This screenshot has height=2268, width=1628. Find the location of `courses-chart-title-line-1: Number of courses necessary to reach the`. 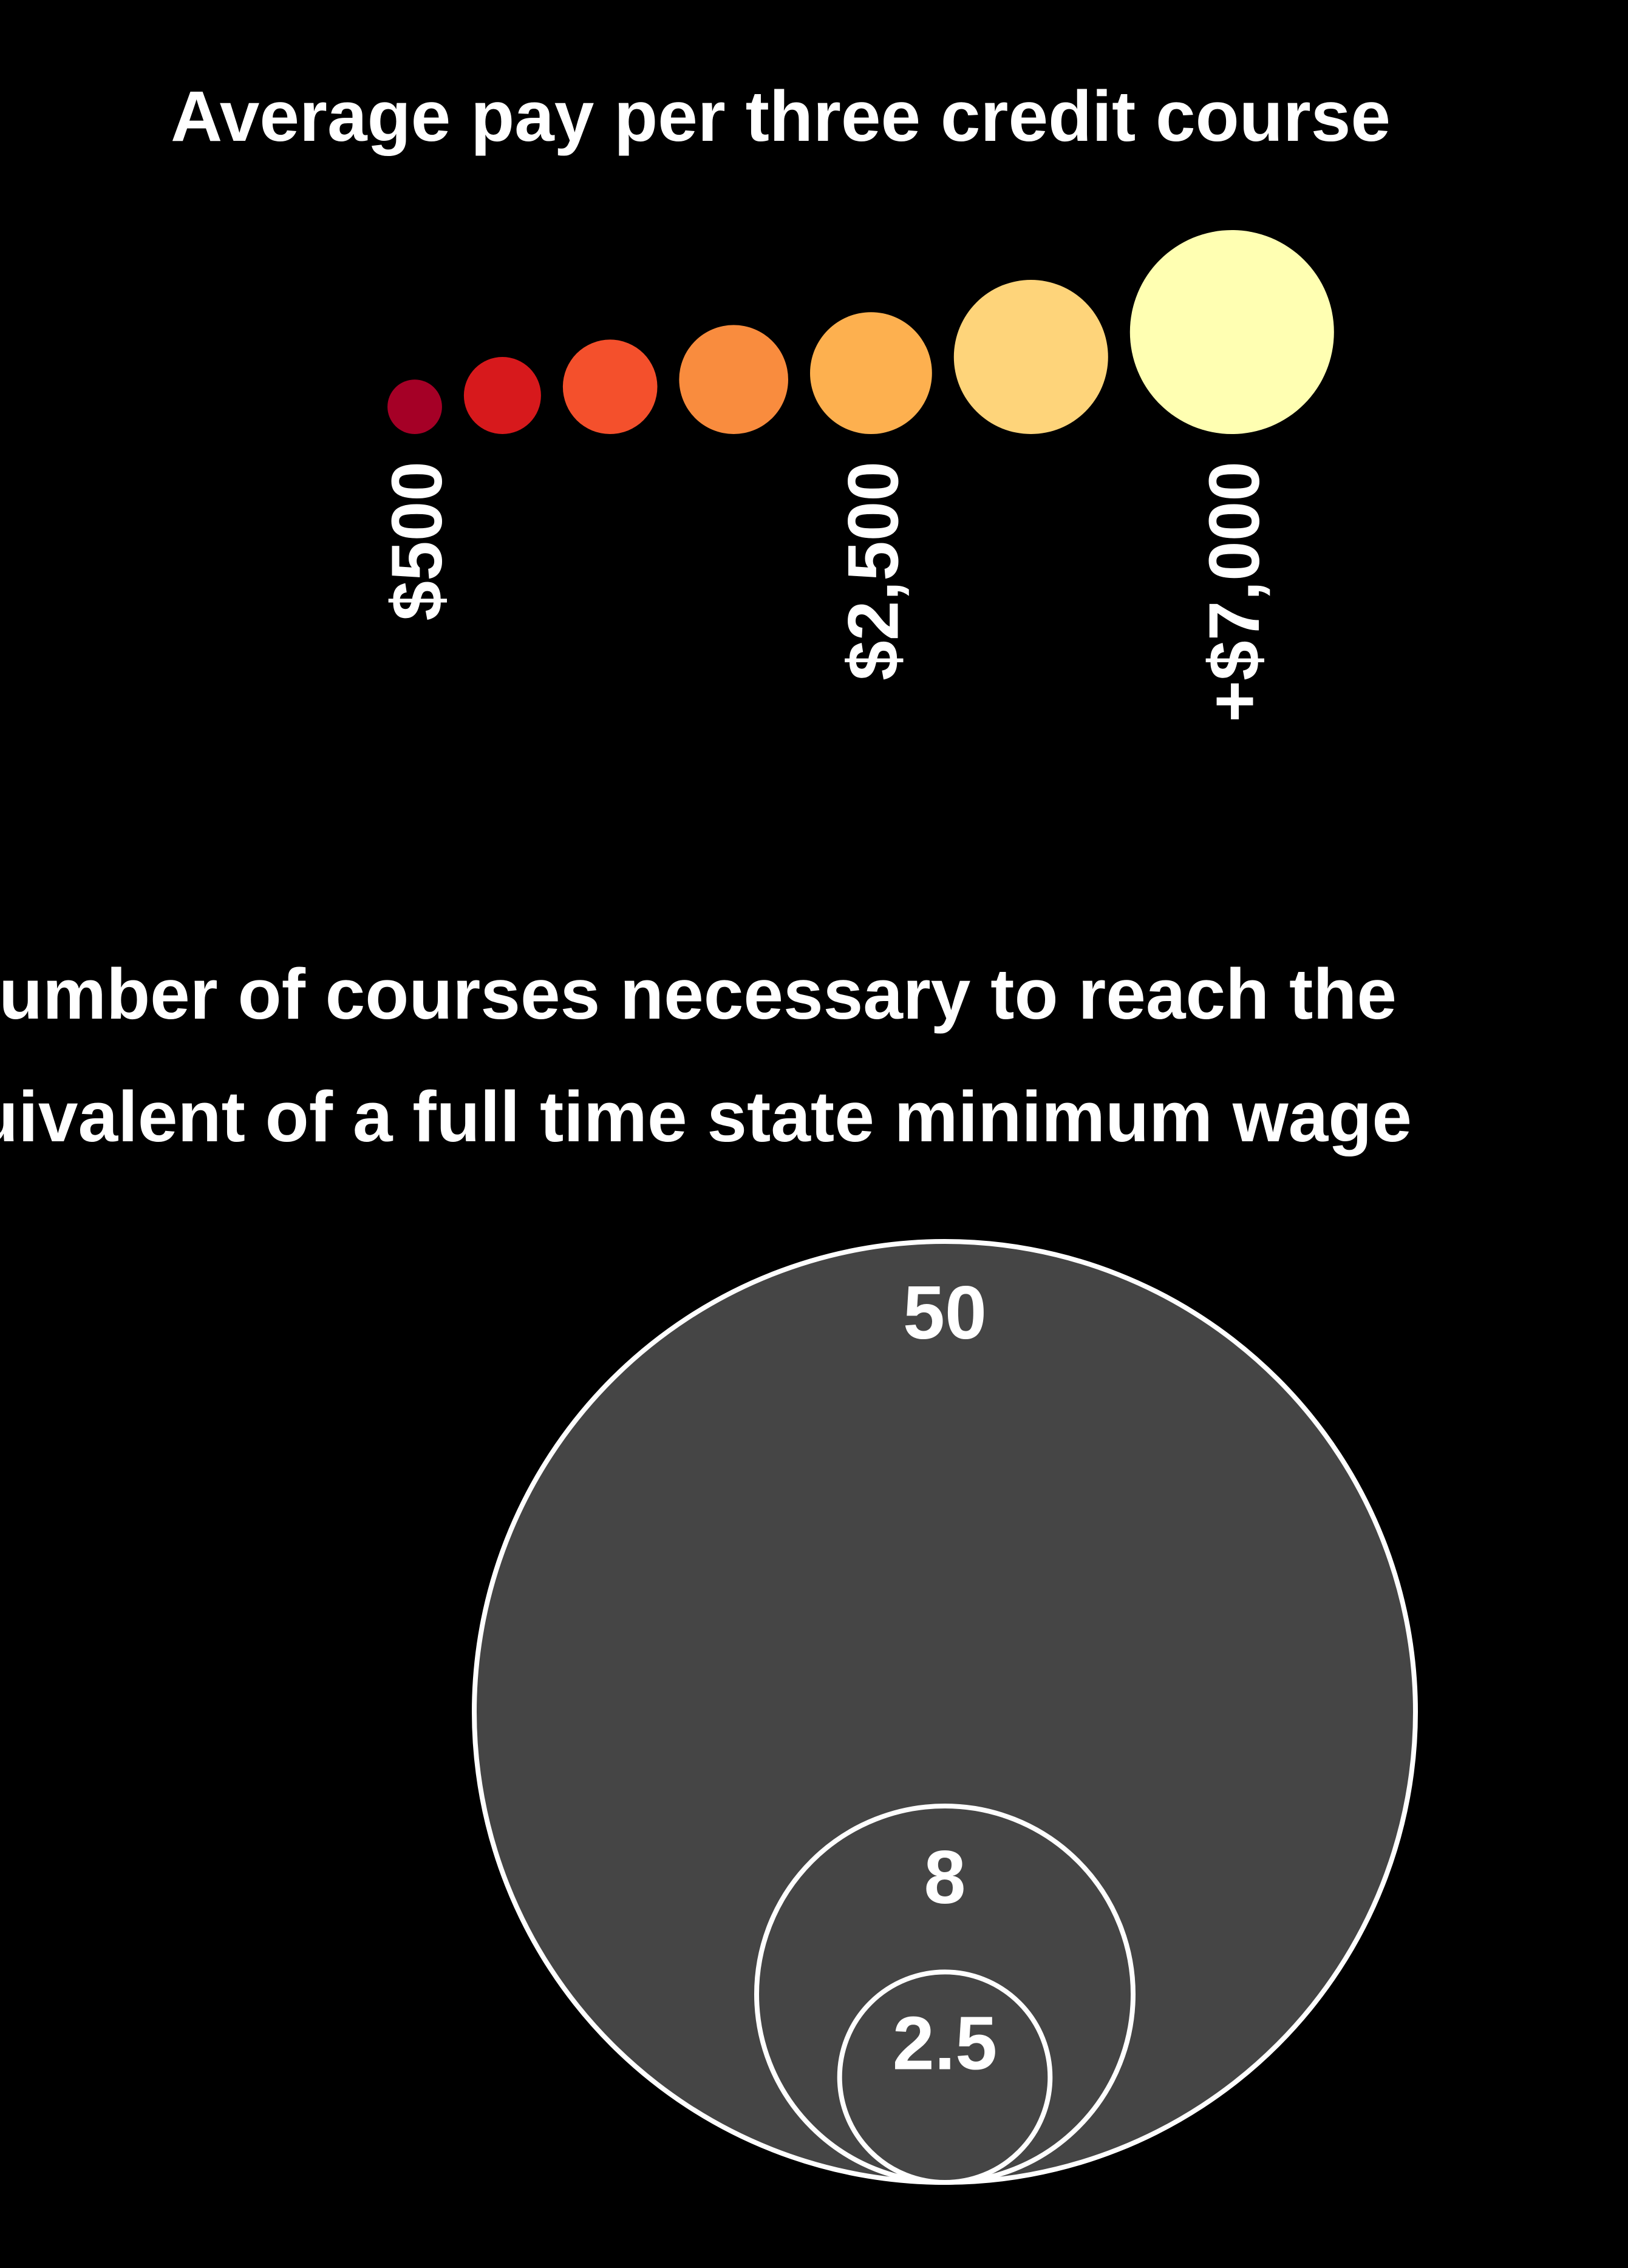

courses-chart-title-line-1: Number of courses necessary to reach the is located at coordinates (699, 994).